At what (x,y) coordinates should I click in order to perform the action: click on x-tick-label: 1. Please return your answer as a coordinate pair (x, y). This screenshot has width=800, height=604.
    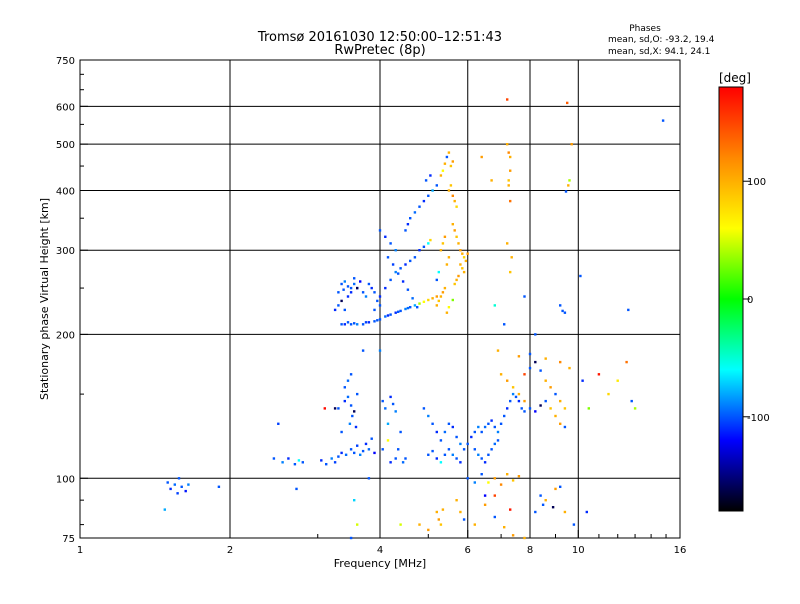
    Looking at the image, I should click on (80, 550).